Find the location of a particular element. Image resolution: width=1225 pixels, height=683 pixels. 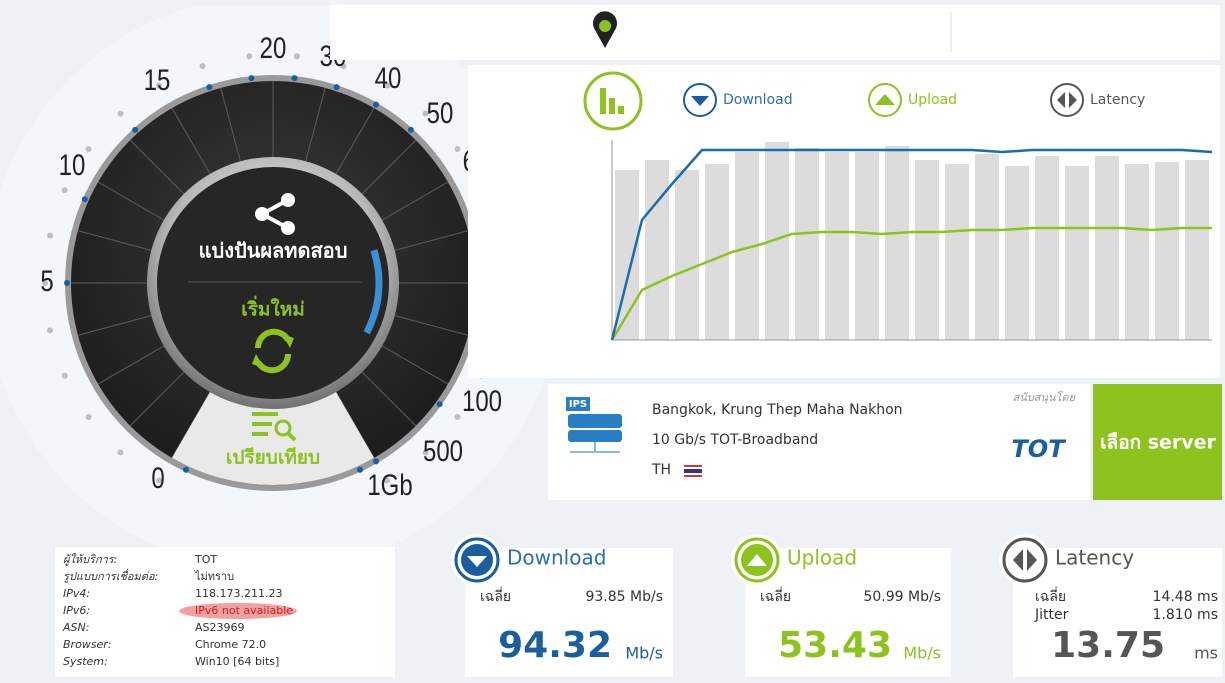

share-icon is located at coordinates (275, 214).